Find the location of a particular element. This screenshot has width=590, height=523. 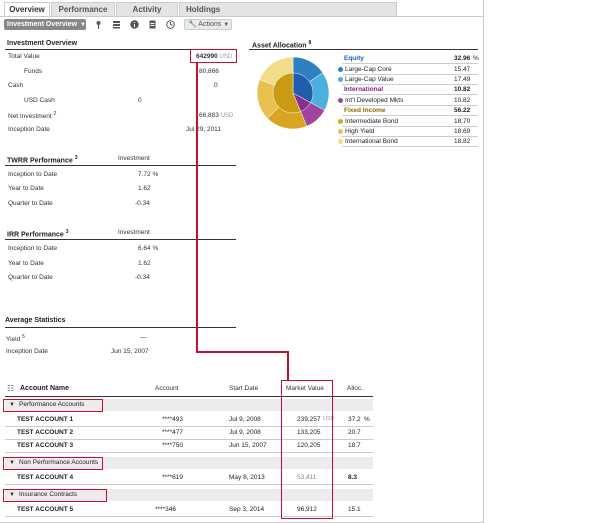

tab-activity: Activity is located at coordinates (147, 9).